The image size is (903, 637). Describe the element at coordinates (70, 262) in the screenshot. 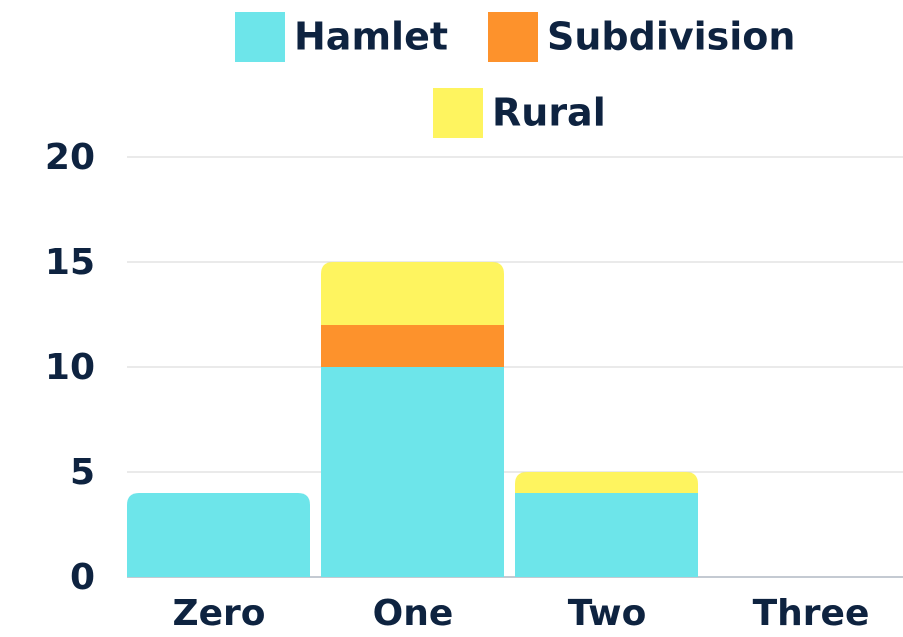

I see `y-tick-label: 15` at that location.